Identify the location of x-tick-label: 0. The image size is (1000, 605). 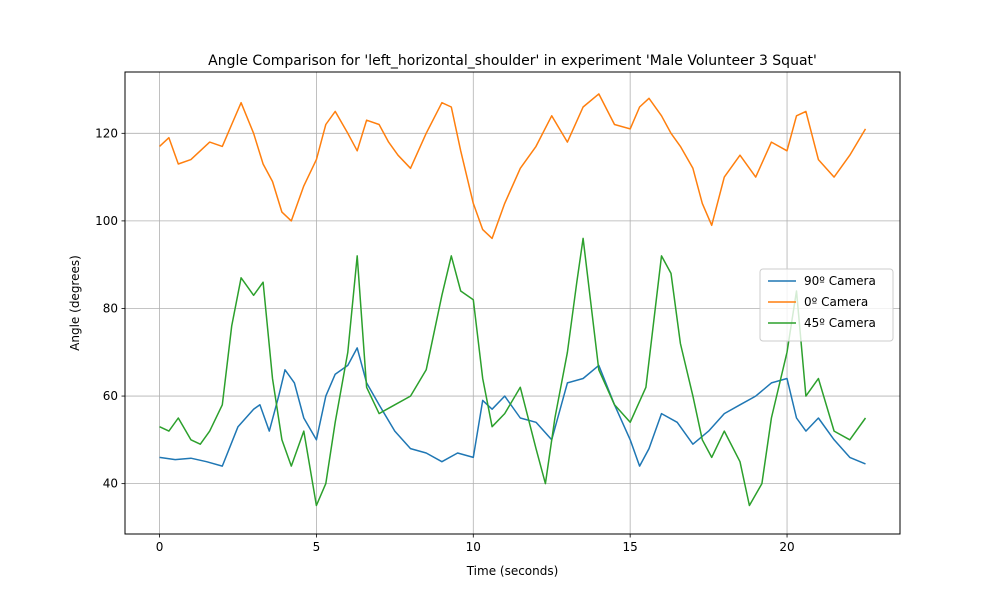
(160, 547).